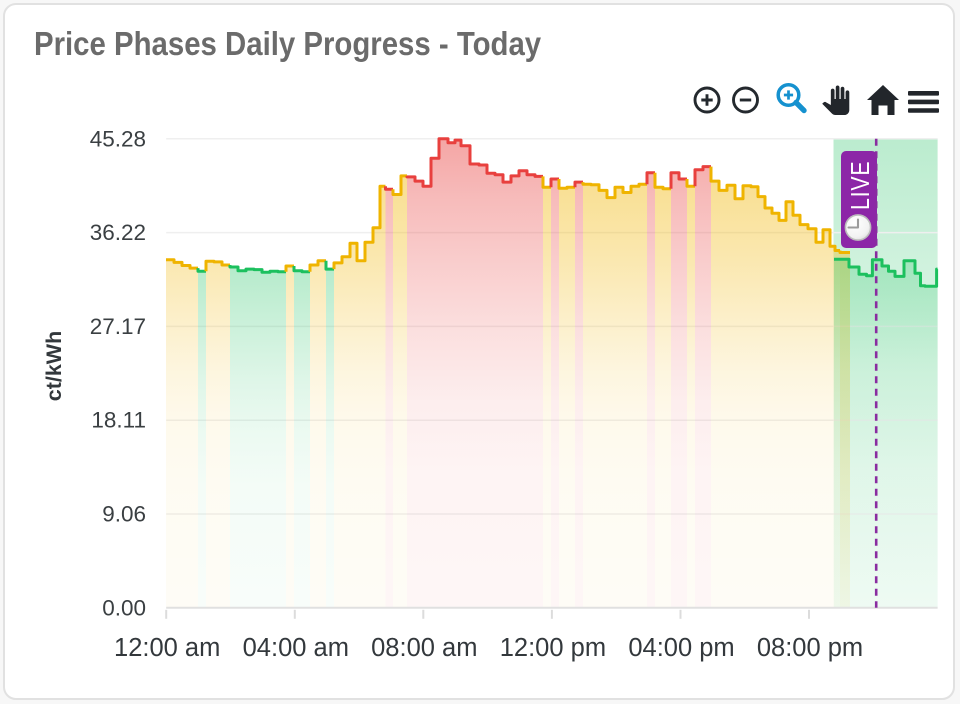  Describe the element at coordinates (810, 648) in the screenshot. I see `svg-text: 08:00 pm` at that location.